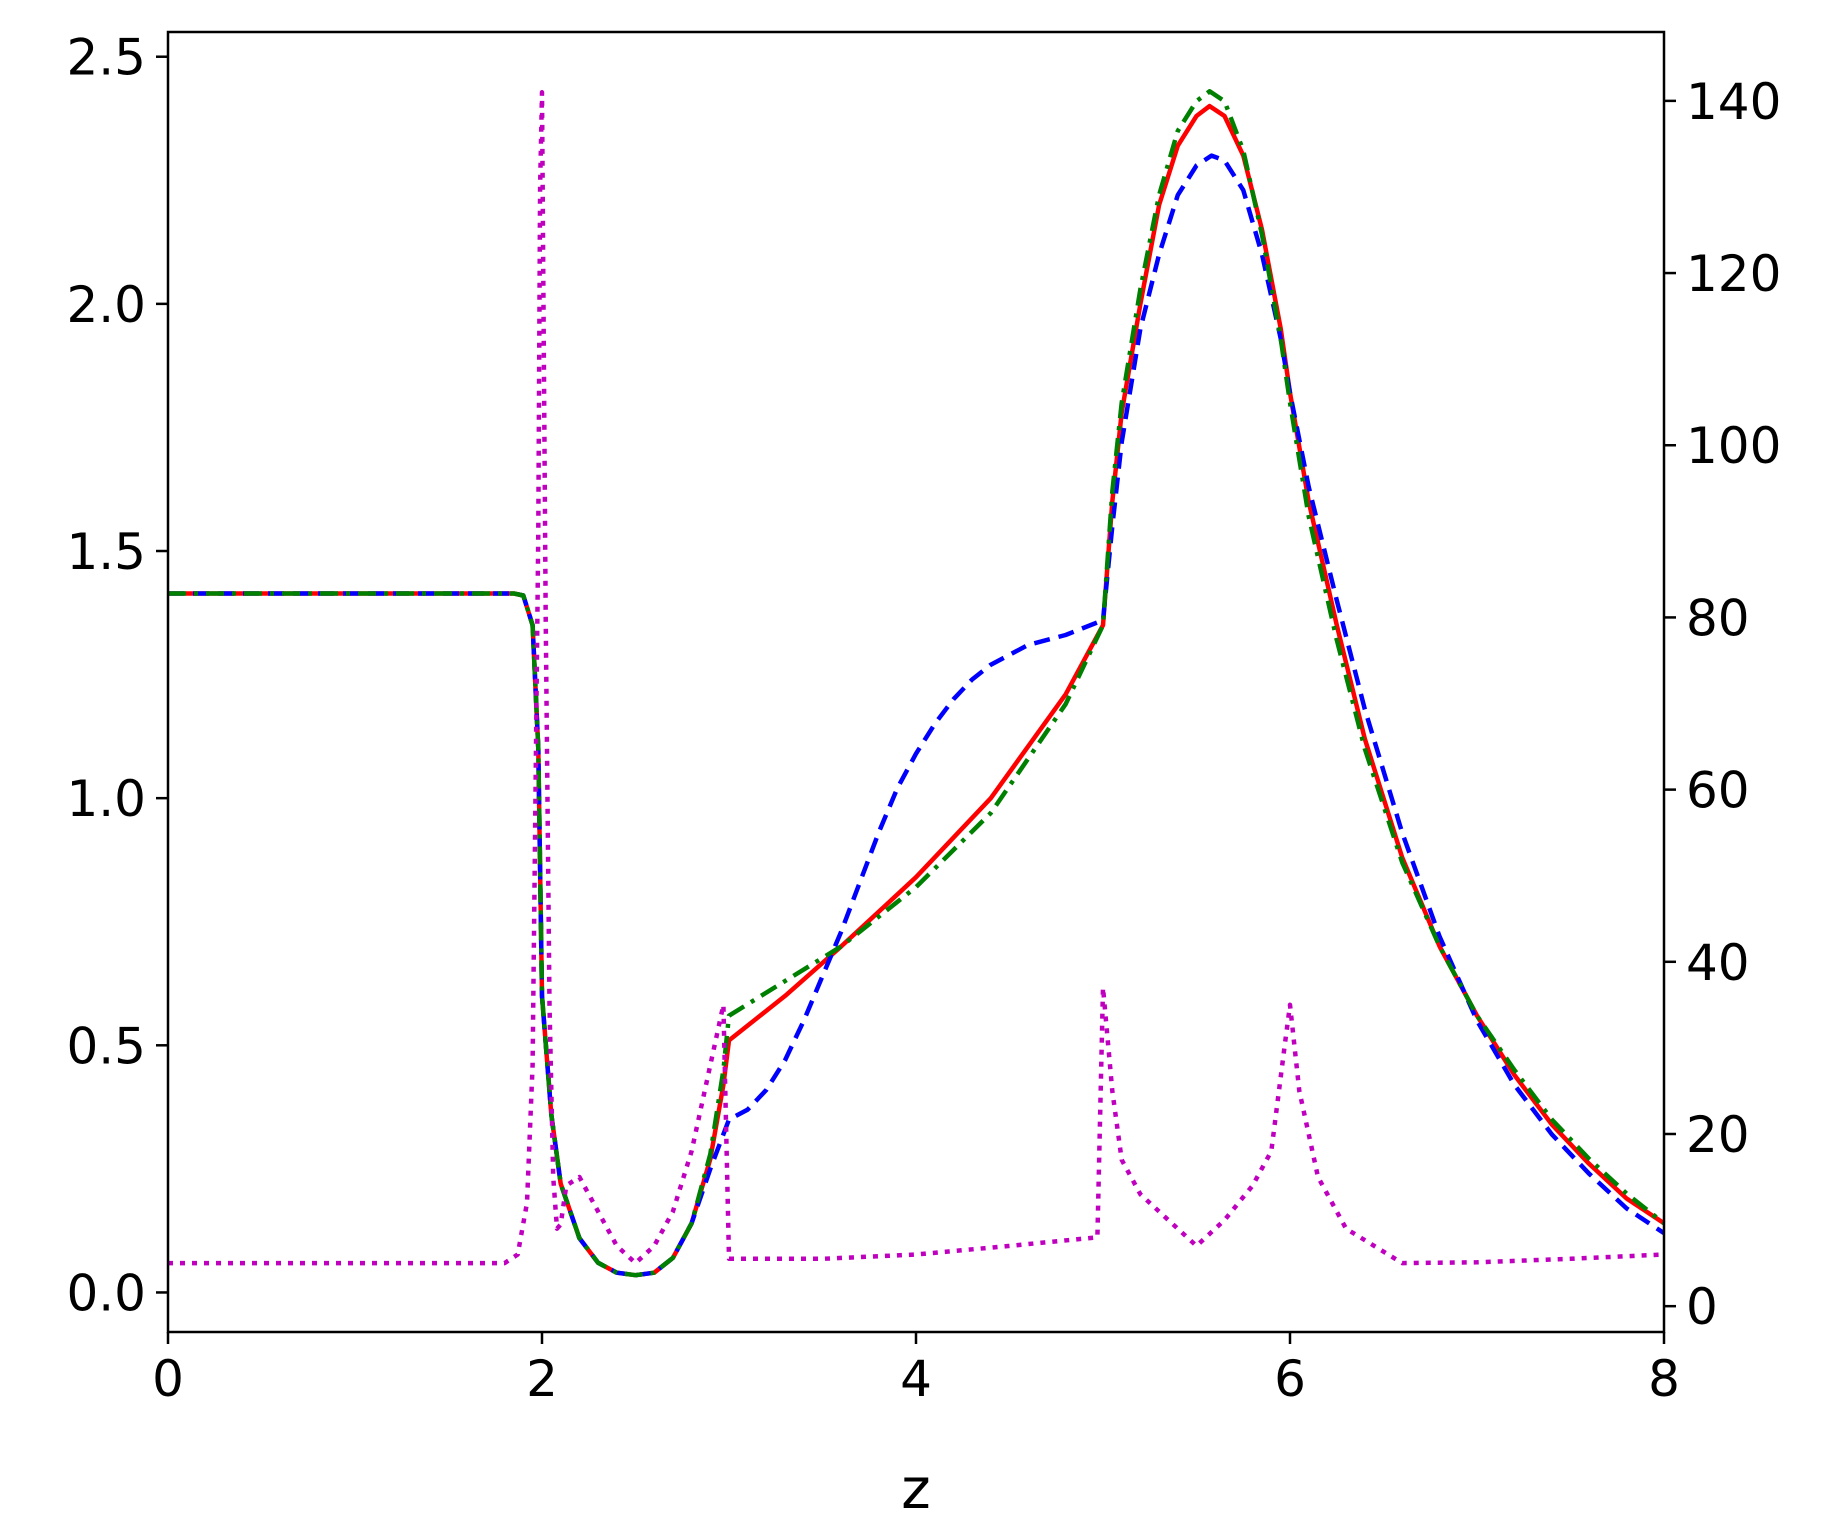 This screenshot has width=1834, height=1534. What do you see at coordinates (1718, 963) in the screenshot?
I see `y2-tick-label: 40` at bounding box center [1718, 963].